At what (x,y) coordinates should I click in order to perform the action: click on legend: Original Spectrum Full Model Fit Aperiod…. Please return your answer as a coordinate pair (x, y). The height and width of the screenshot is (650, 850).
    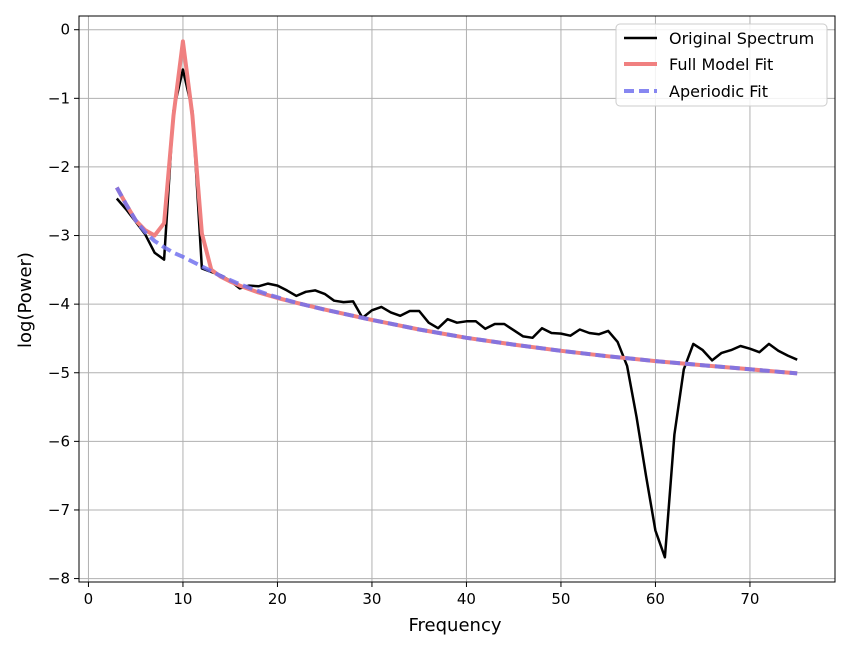
    Looking at the image, I should click on (721, 65).